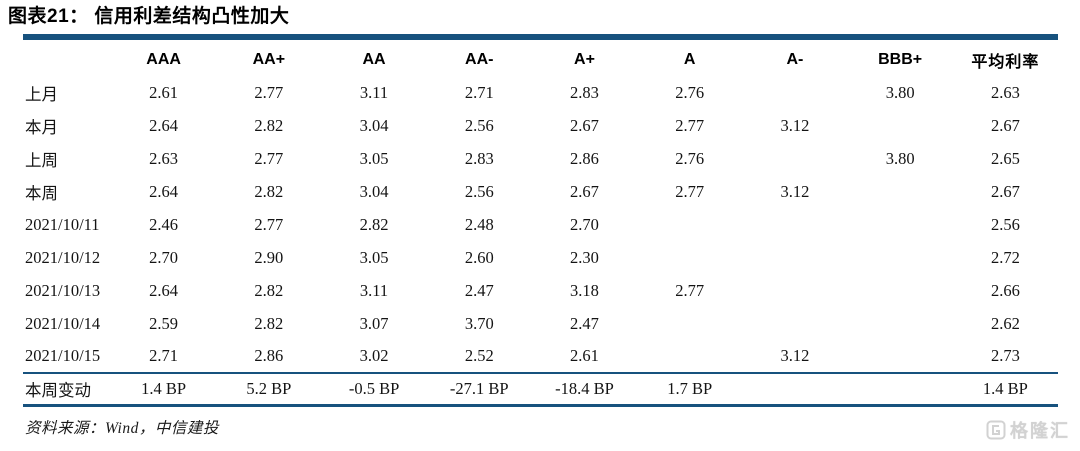 The height and width of the screenshot is (451, 1080). What do you see at coordinates (62, 224) in the screenshot?
I see `row-label: 2021/10/11` at bounding box center [62, 224].